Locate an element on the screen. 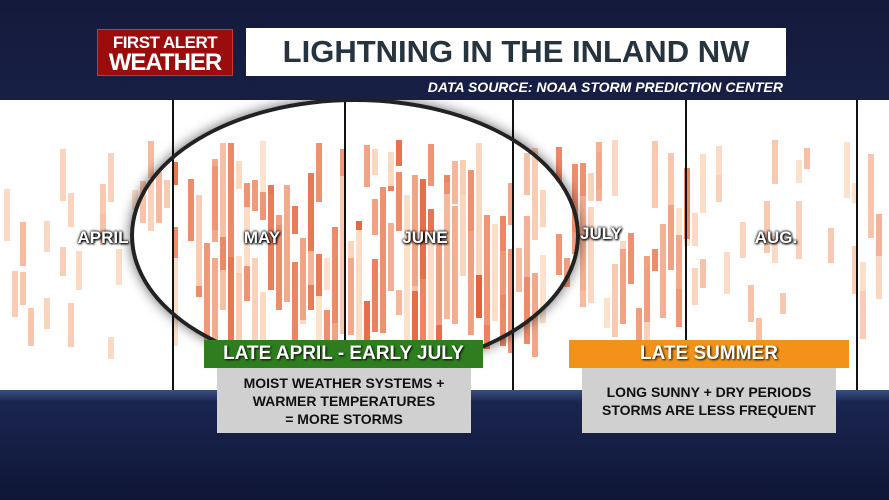  note-line: = MORE STORMS is located at coordinates (344, 418).